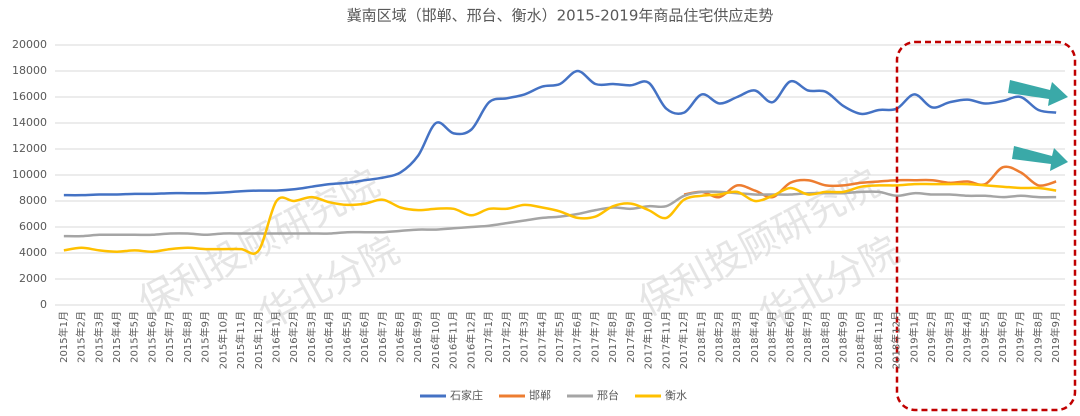  I want to click on x-tick-label: 2018年2月, so click(718, 337).